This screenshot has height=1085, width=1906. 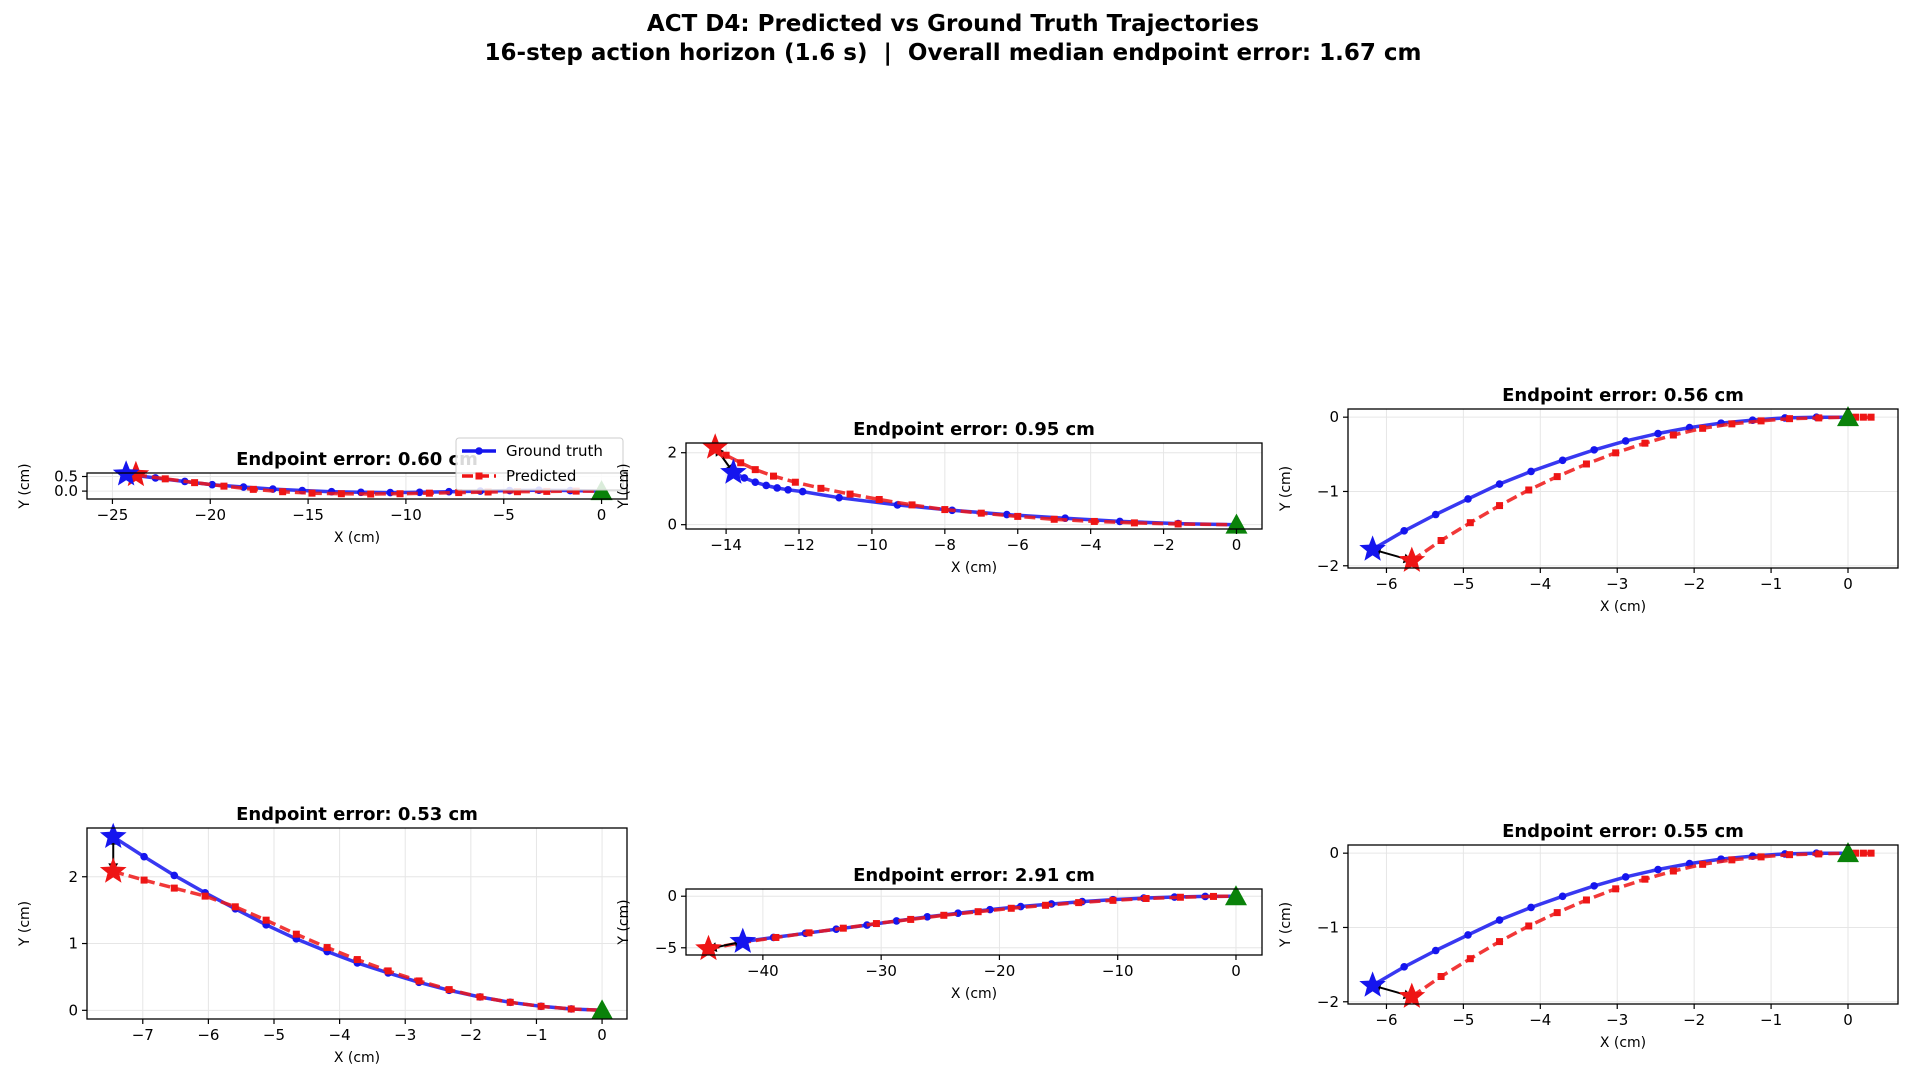 I want to click on subplot-title: Endpoint error: 0.95 cm, so click(x=974, y=429).